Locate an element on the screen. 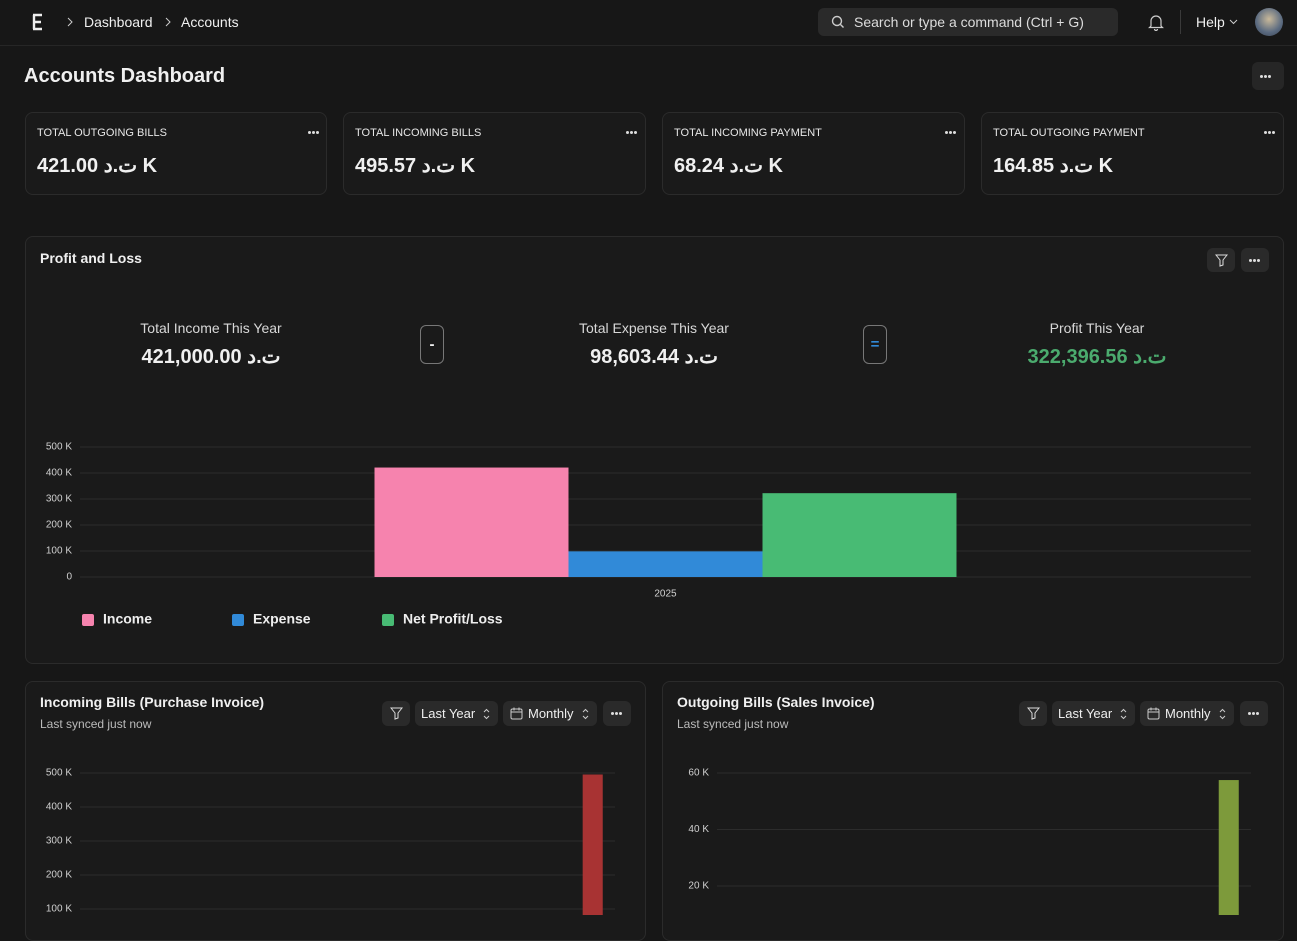 Image resolution: width=1297 pixels, height=941 pixels. breadcrumb: Dashboard is located at coordinates (118, 22).